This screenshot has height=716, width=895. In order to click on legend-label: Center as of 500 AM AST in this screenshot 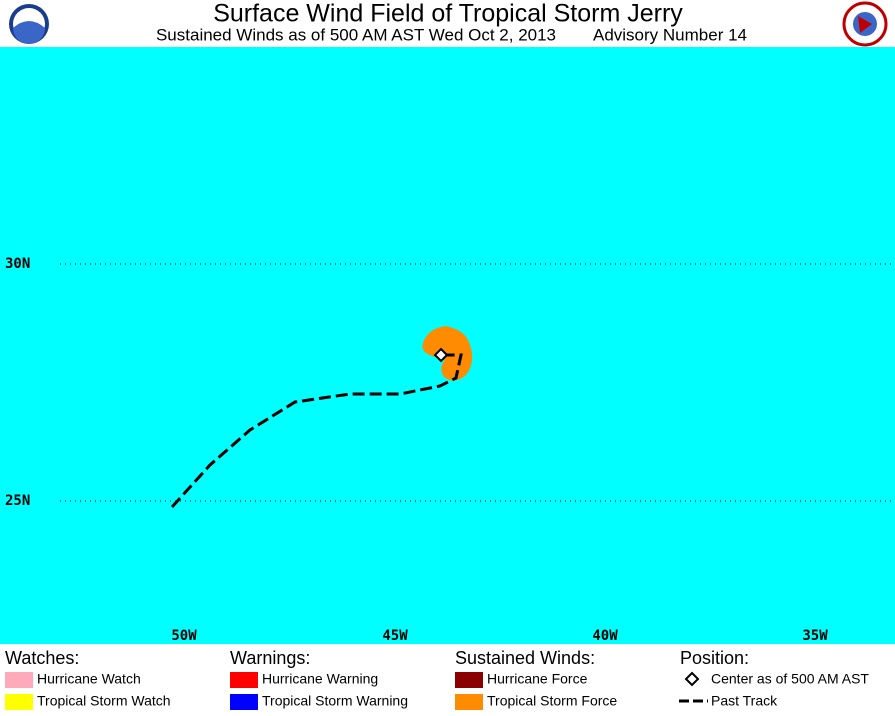, I will do `click(790, 679)`.